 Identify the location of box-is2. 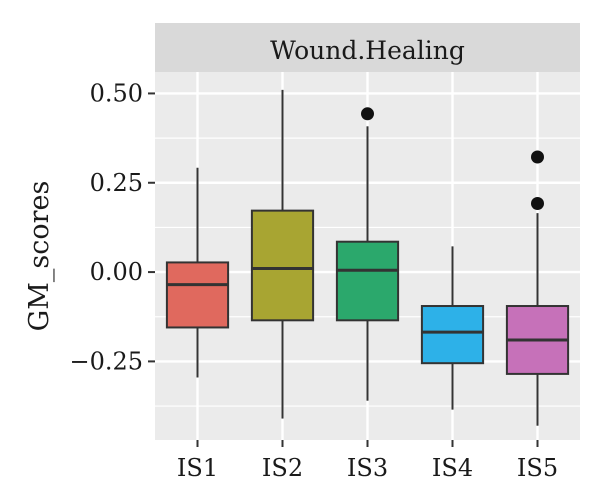
(282, 254).